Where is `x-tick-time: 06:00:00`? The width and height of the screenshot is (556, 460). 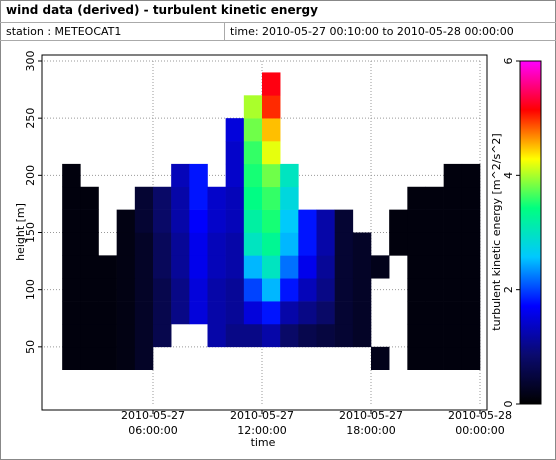
x-tick-time: 06:00:00 is located at coordinates (152, 430).